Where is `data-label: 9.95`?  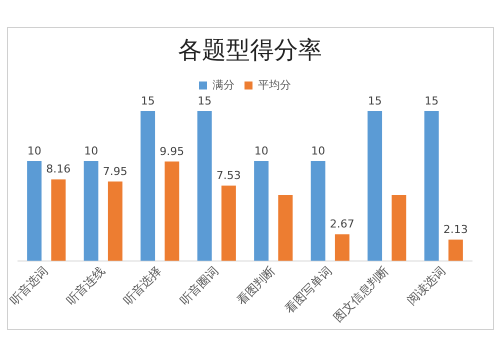 data-label: 9.95 is located at coordinates (172, 151).